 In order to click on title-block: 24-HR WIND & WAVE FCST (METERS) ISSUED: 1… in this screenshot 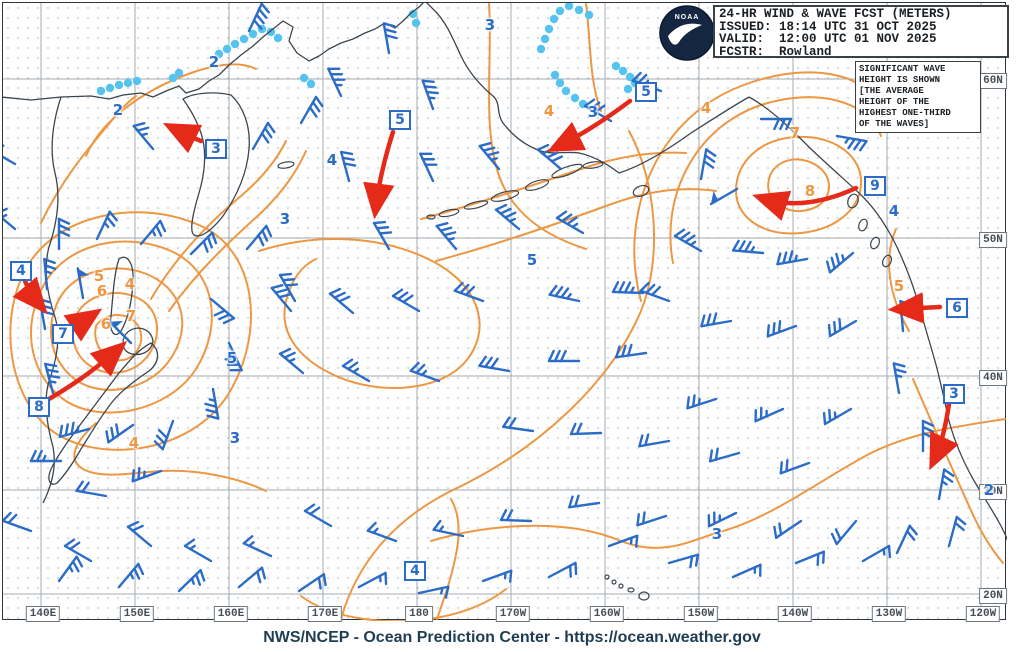, I will do `click(861, 31)`.